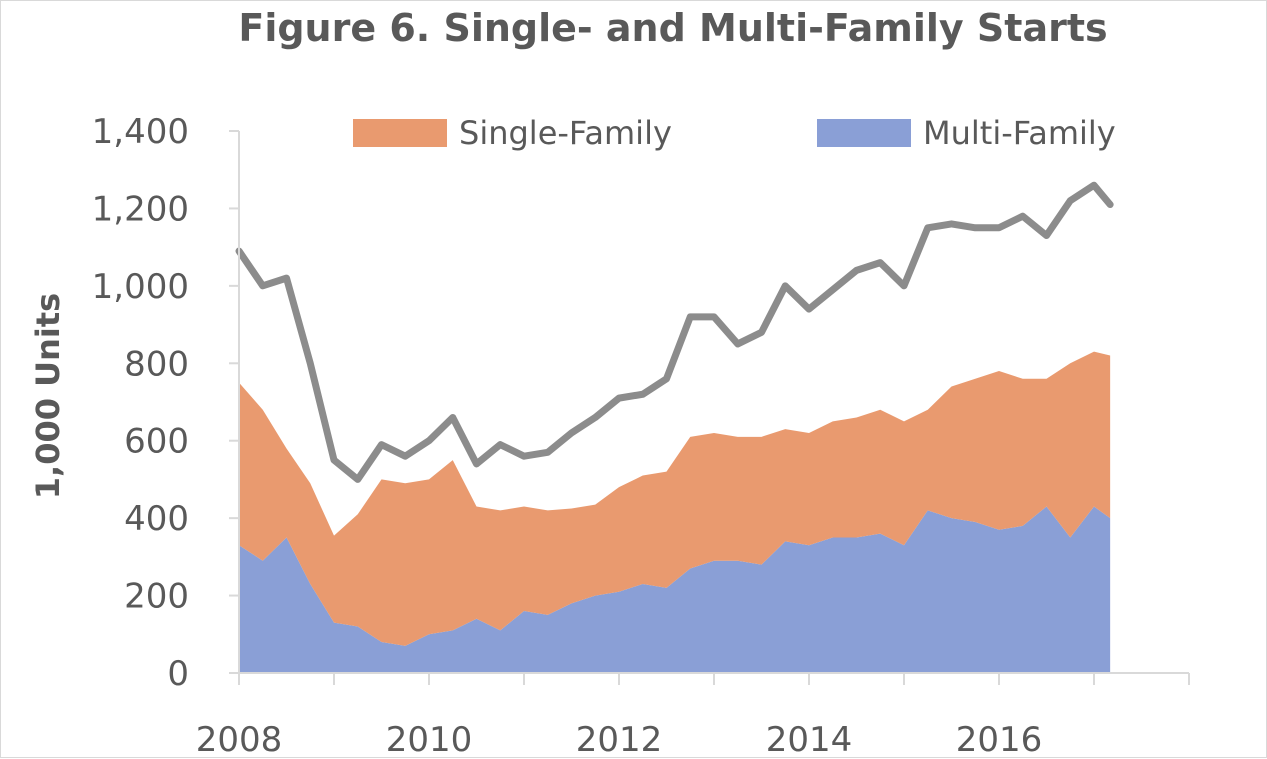 This screenshot has width=1267, height=759. Describe the element at coordinates (809, 739) in the screenshot. I see `x-tick-label: 2014` at that location.